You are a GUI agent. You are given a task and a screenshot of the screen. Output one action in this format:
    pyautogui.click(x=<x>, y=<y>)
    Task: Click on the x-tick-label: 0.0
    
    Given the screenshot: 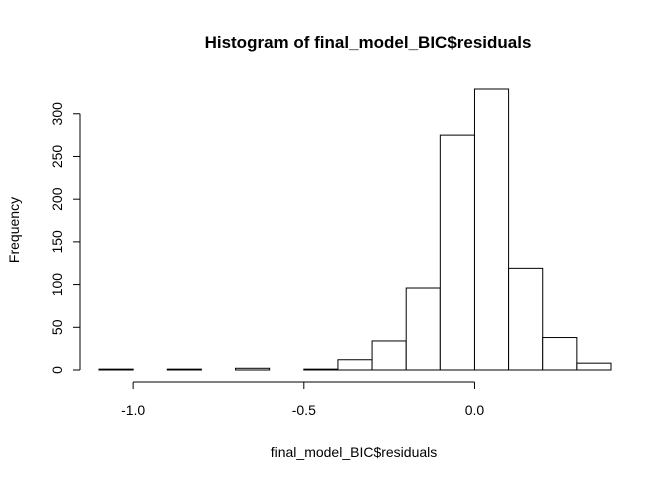 What is the action you would take?
    pyautogui.click(x=475, y=410)
    